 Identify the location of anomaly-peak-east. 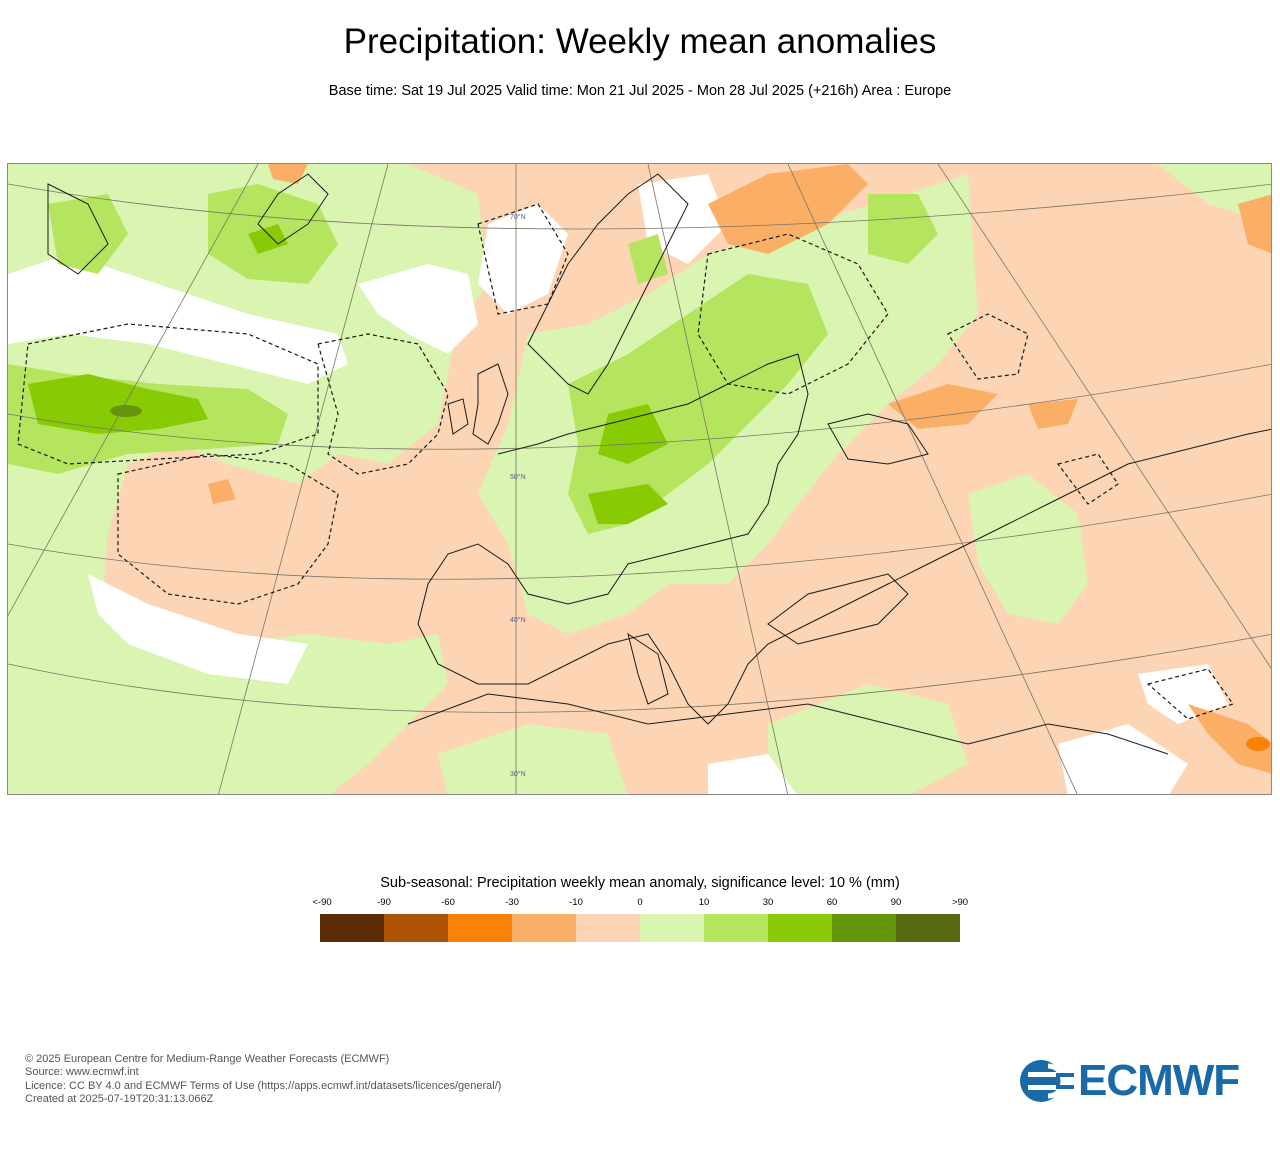
(1258, 744).